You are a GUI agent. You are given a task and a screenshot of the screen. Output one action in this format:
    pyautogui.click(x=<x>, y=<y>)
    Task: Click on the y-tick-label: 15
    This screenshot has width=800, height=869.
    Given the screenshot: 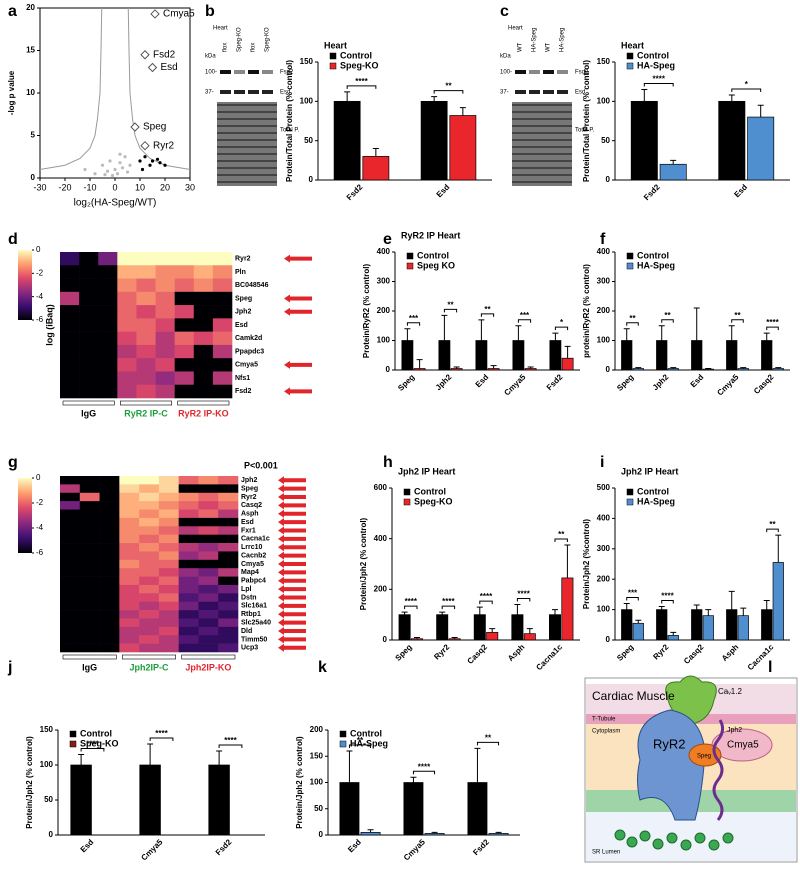 What is the action you would take?
    pyautogui.click(x=30, y=50)
    